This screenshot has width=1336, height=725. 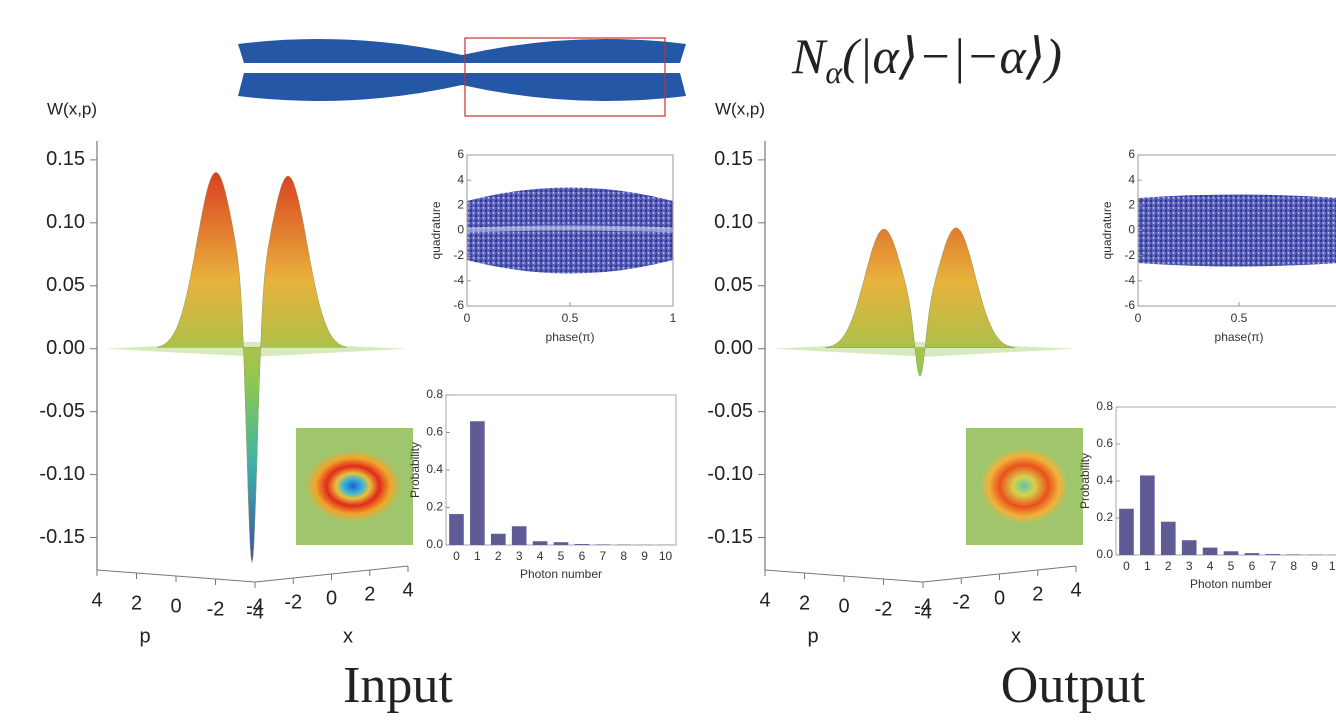 I want to click on wigner-surface, so click(x=920, y=302).